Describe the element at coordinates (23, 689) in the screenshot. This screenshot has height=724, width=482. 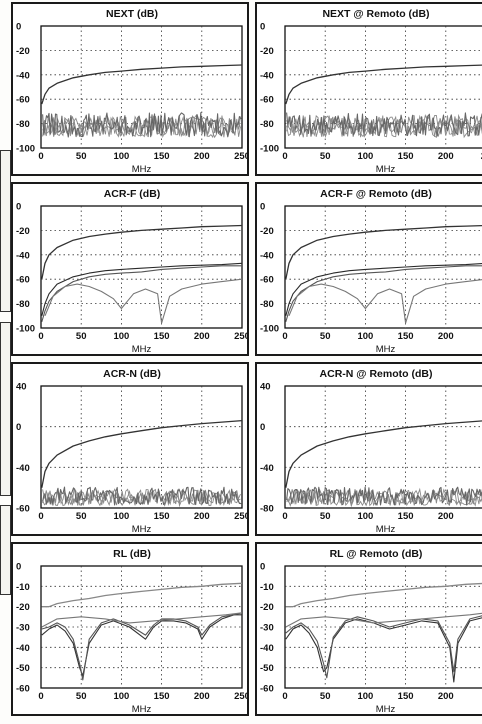
I see `y-tick-label: -60` at that location.